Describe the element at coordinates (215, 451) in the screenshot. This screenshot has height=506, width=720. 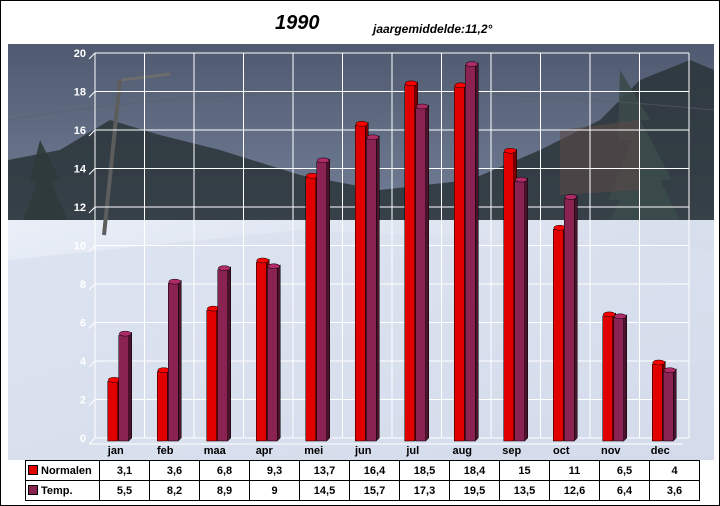
I see `x-category-label: maa` at that location.